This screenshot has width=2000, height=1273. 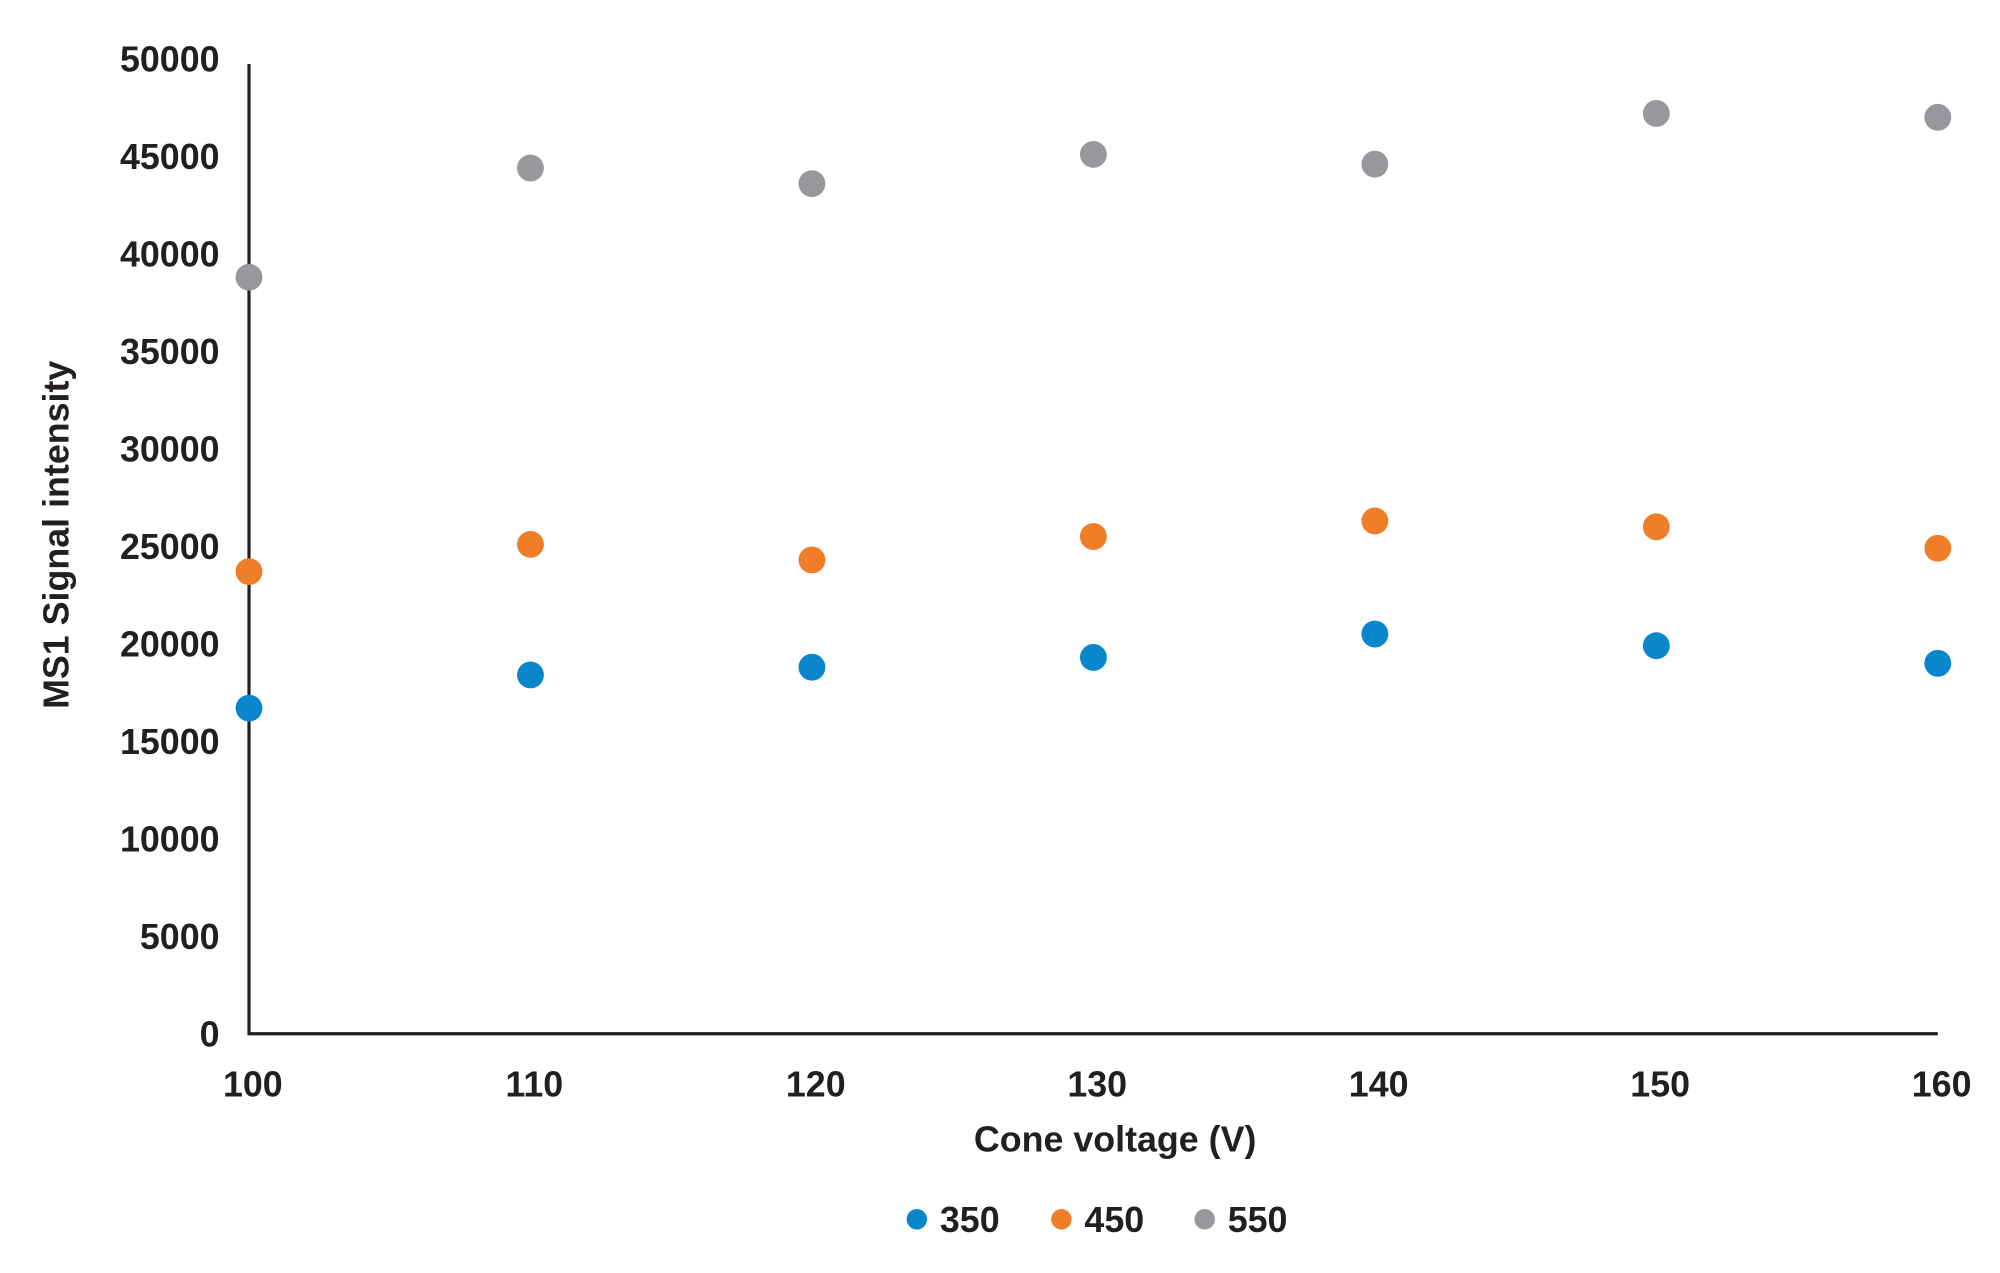 I want to click on x-tick-label: 130, so click(x=1097, y=1084).